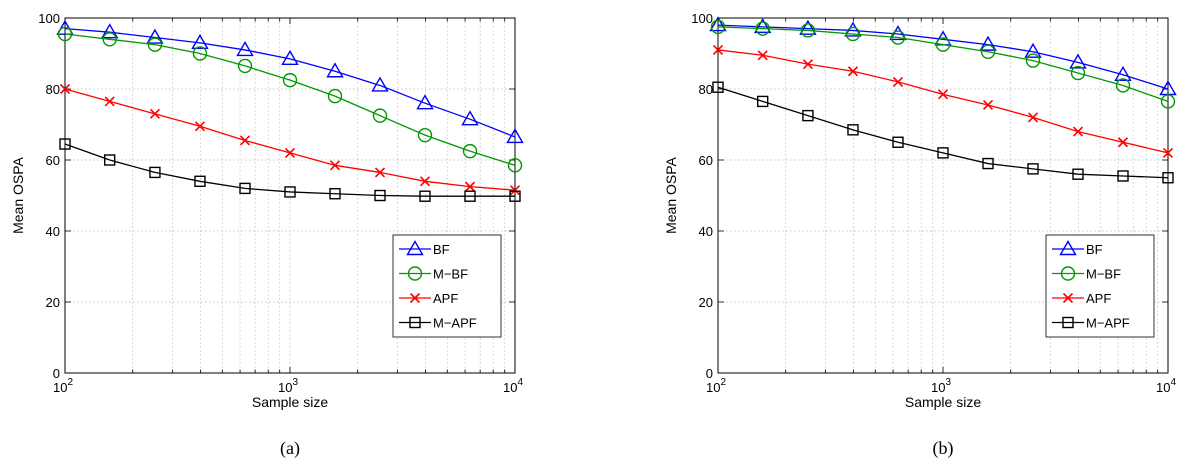  Describe the element at coordinates (943, 402) in the screenshot. I see `x-axis-label: Sample size` at that location.